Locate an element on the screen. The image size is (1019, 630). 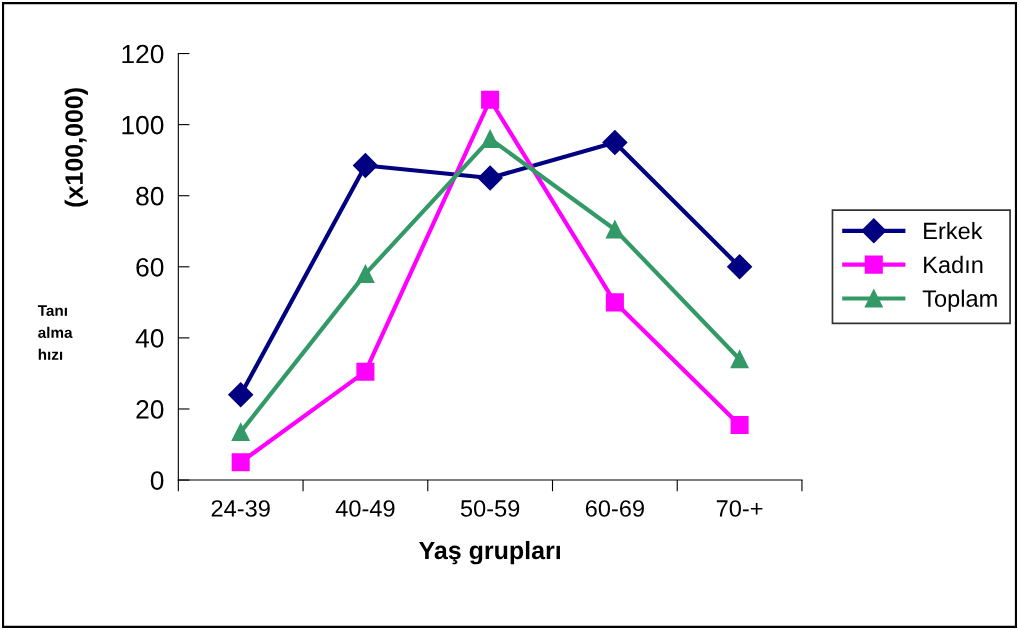
x-tick-label: 24-39 is located at coordinates (240, 508).